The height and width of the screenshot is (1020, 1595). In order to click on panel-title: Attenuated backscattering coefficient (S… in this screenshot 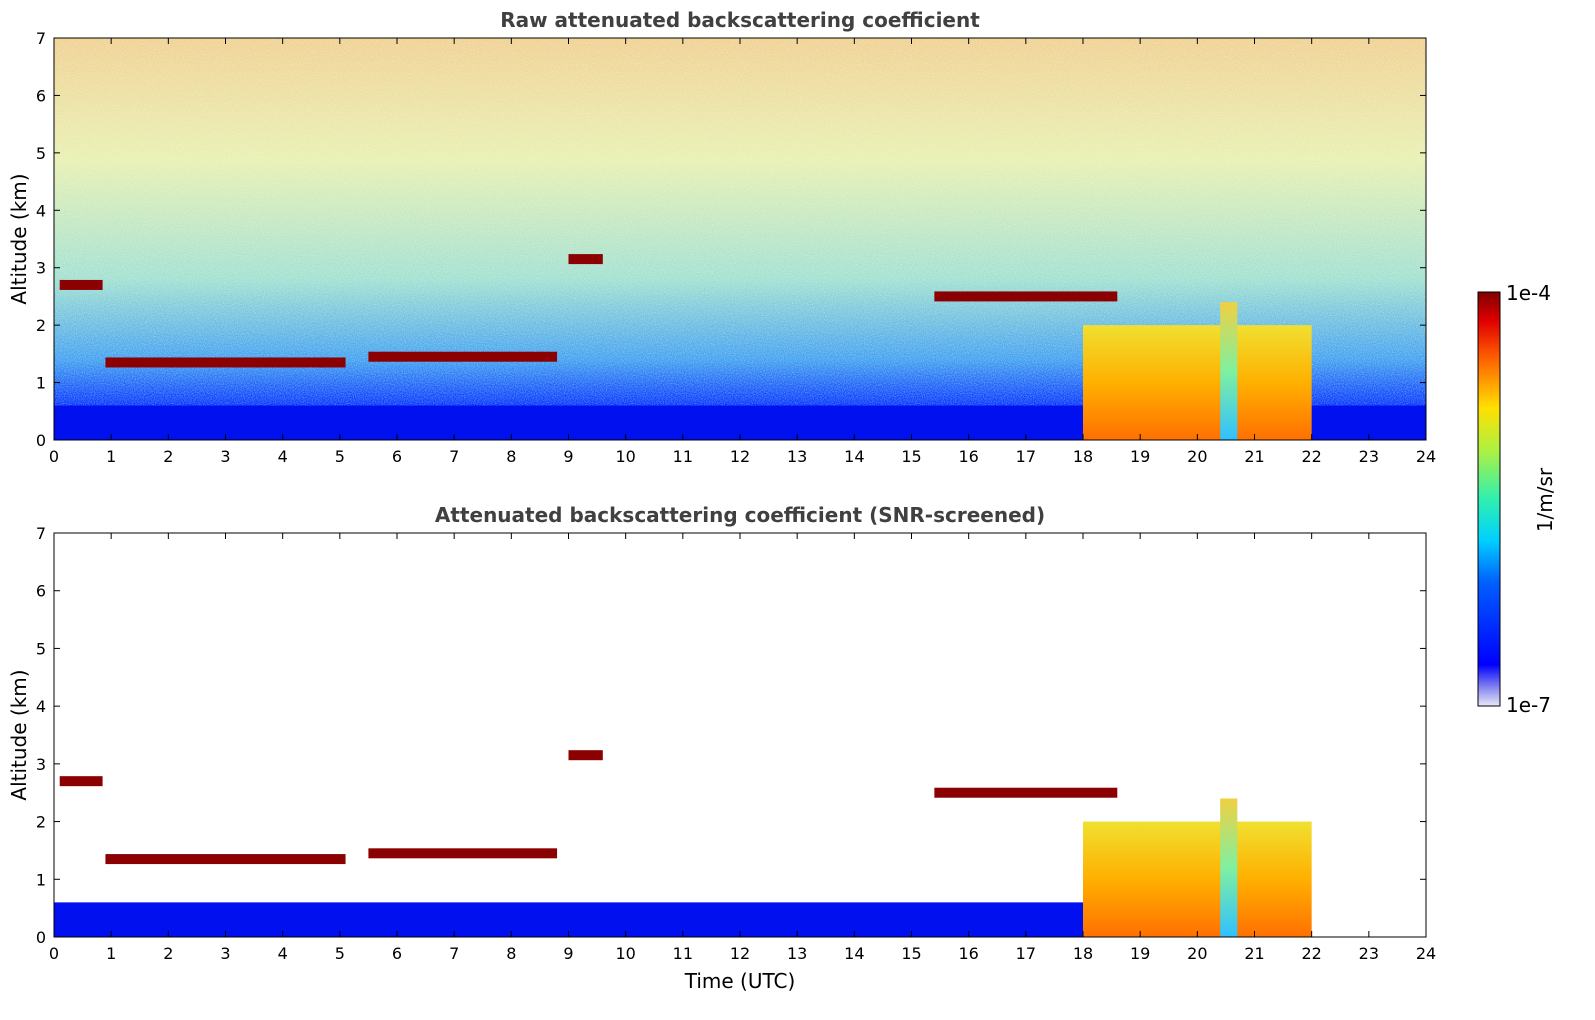, I will do `click(740, 515)`.